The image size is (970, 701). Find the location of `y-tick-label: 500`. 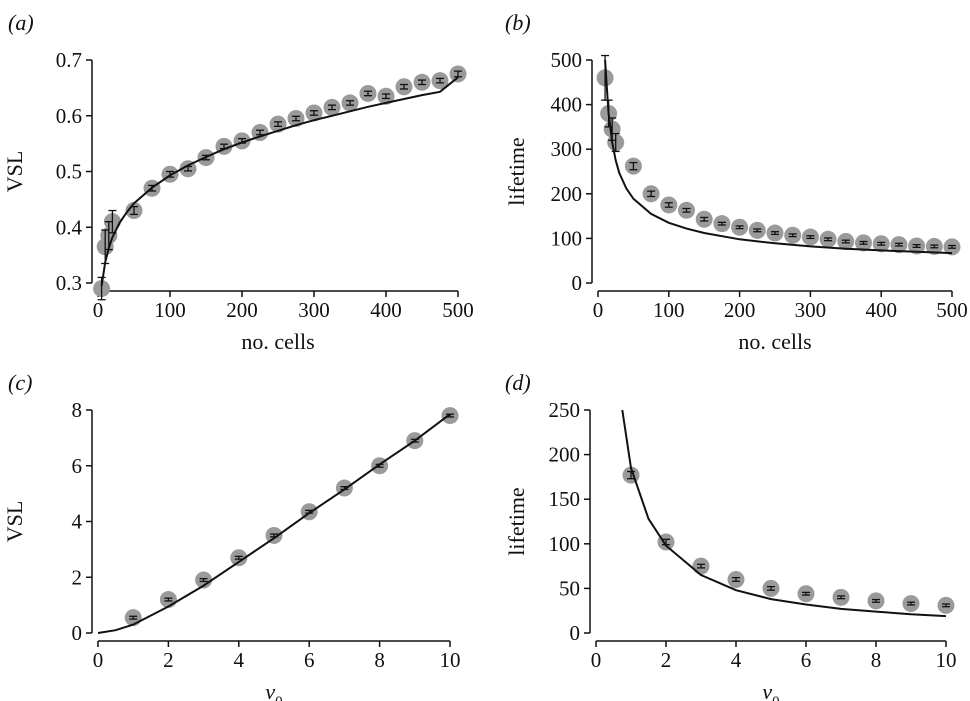

y-tick-label: 500 is located at coordinates (567, 60).